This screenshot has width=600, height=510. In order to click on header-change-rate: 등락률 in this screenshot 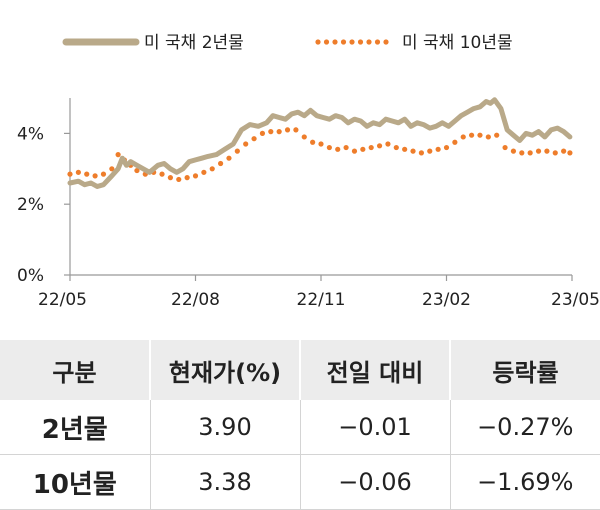, I will do `click(525, 370)`.